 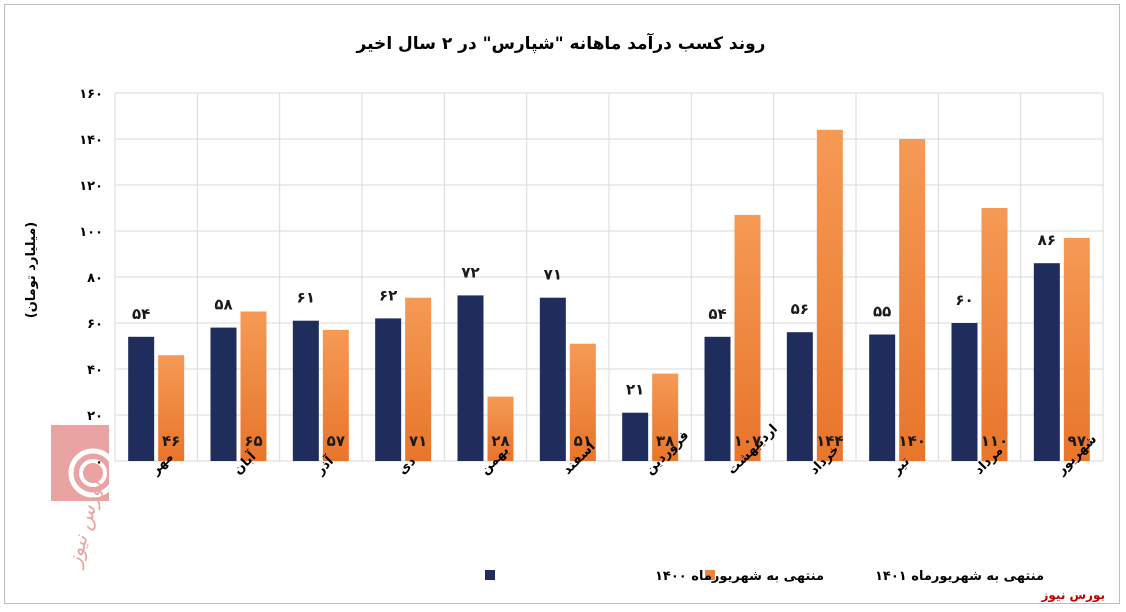 I want to click on data-label-1401: ۶۵, so click(x=253, y=441).